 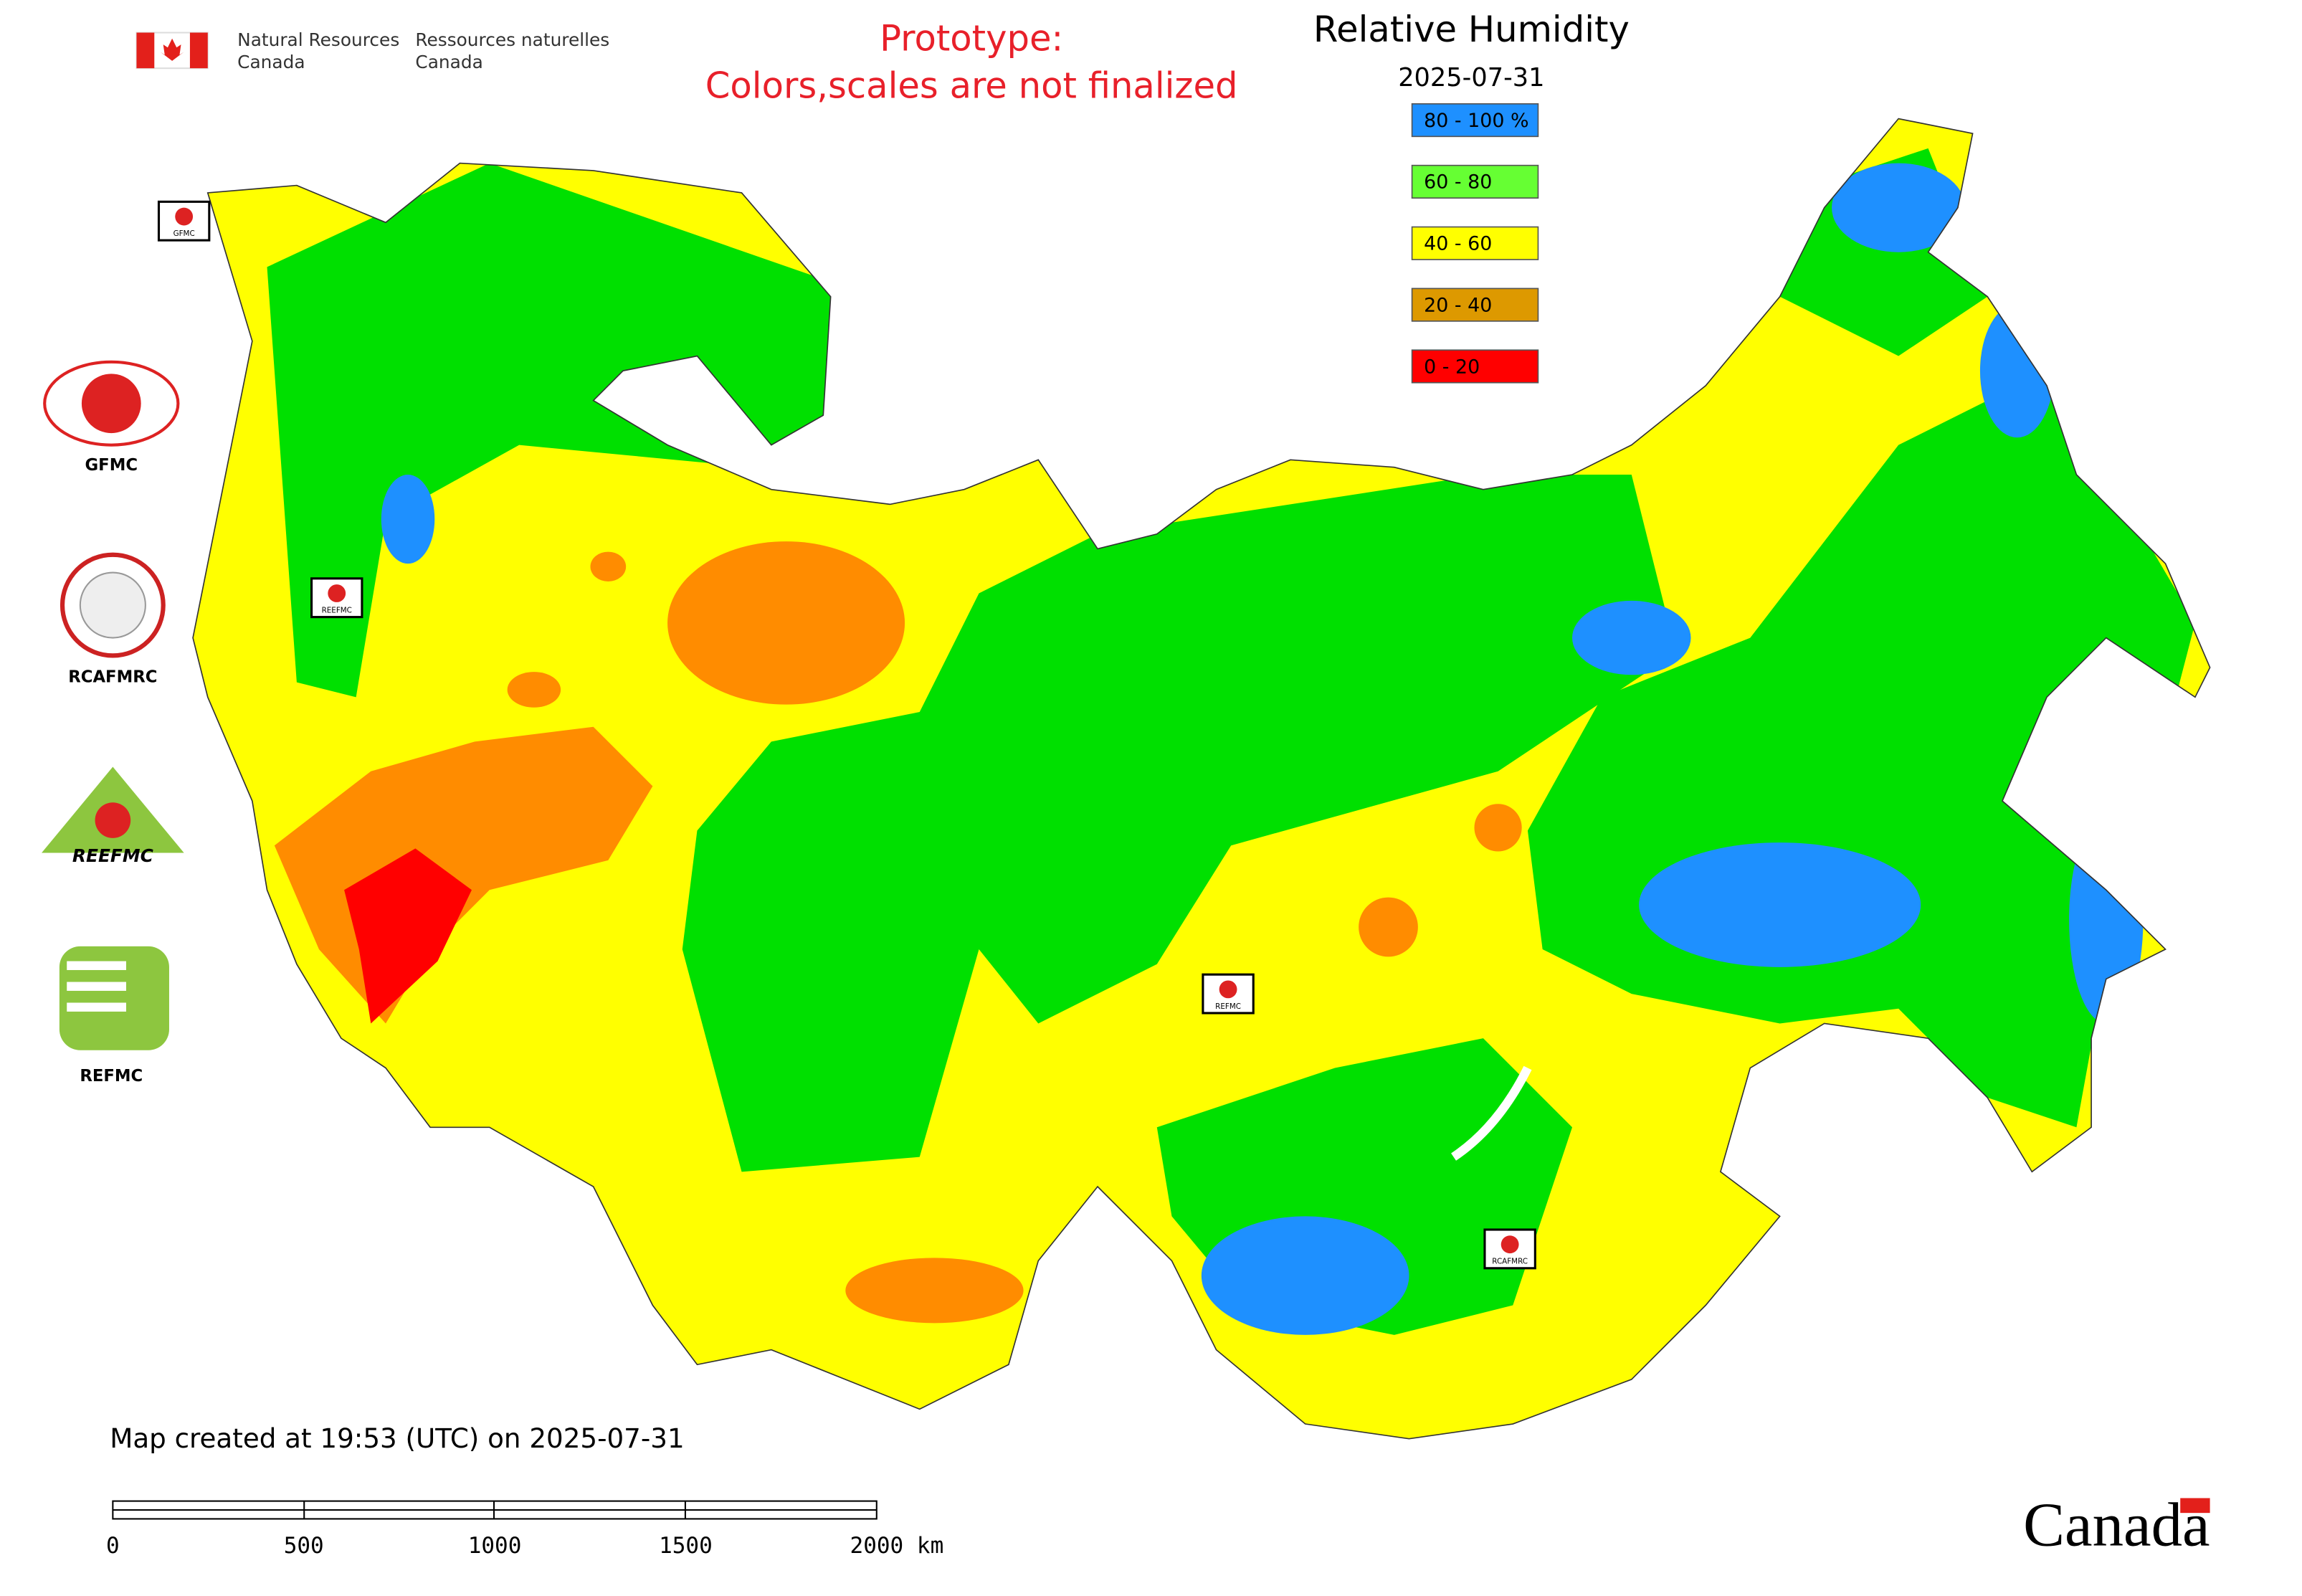 What do you see at coordinates (1228, 1006) in the screenshot?
I see `marker-label: REFMC` at bounding box center [1228, 1006].